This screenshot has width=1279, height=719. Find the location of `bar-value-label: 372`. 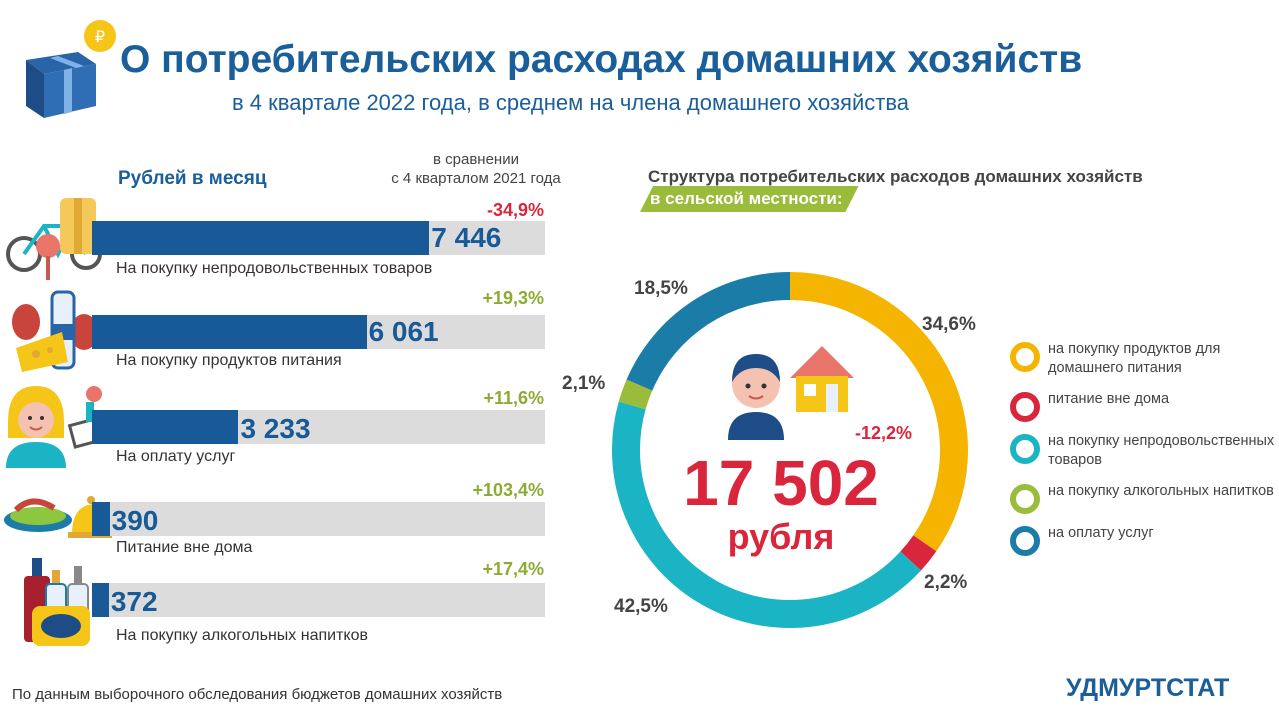

bar-value-label: 372 is located at coordinates (134, 601).